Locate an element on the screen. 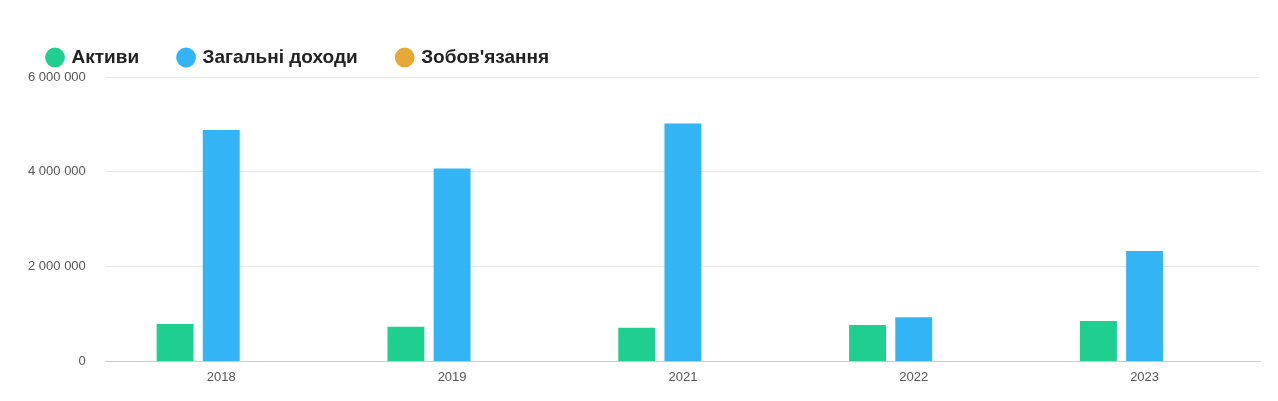 The width and height of the screenshot is (1278, 401). x-tick-label: 2019 is located at coordinates (452, 376).